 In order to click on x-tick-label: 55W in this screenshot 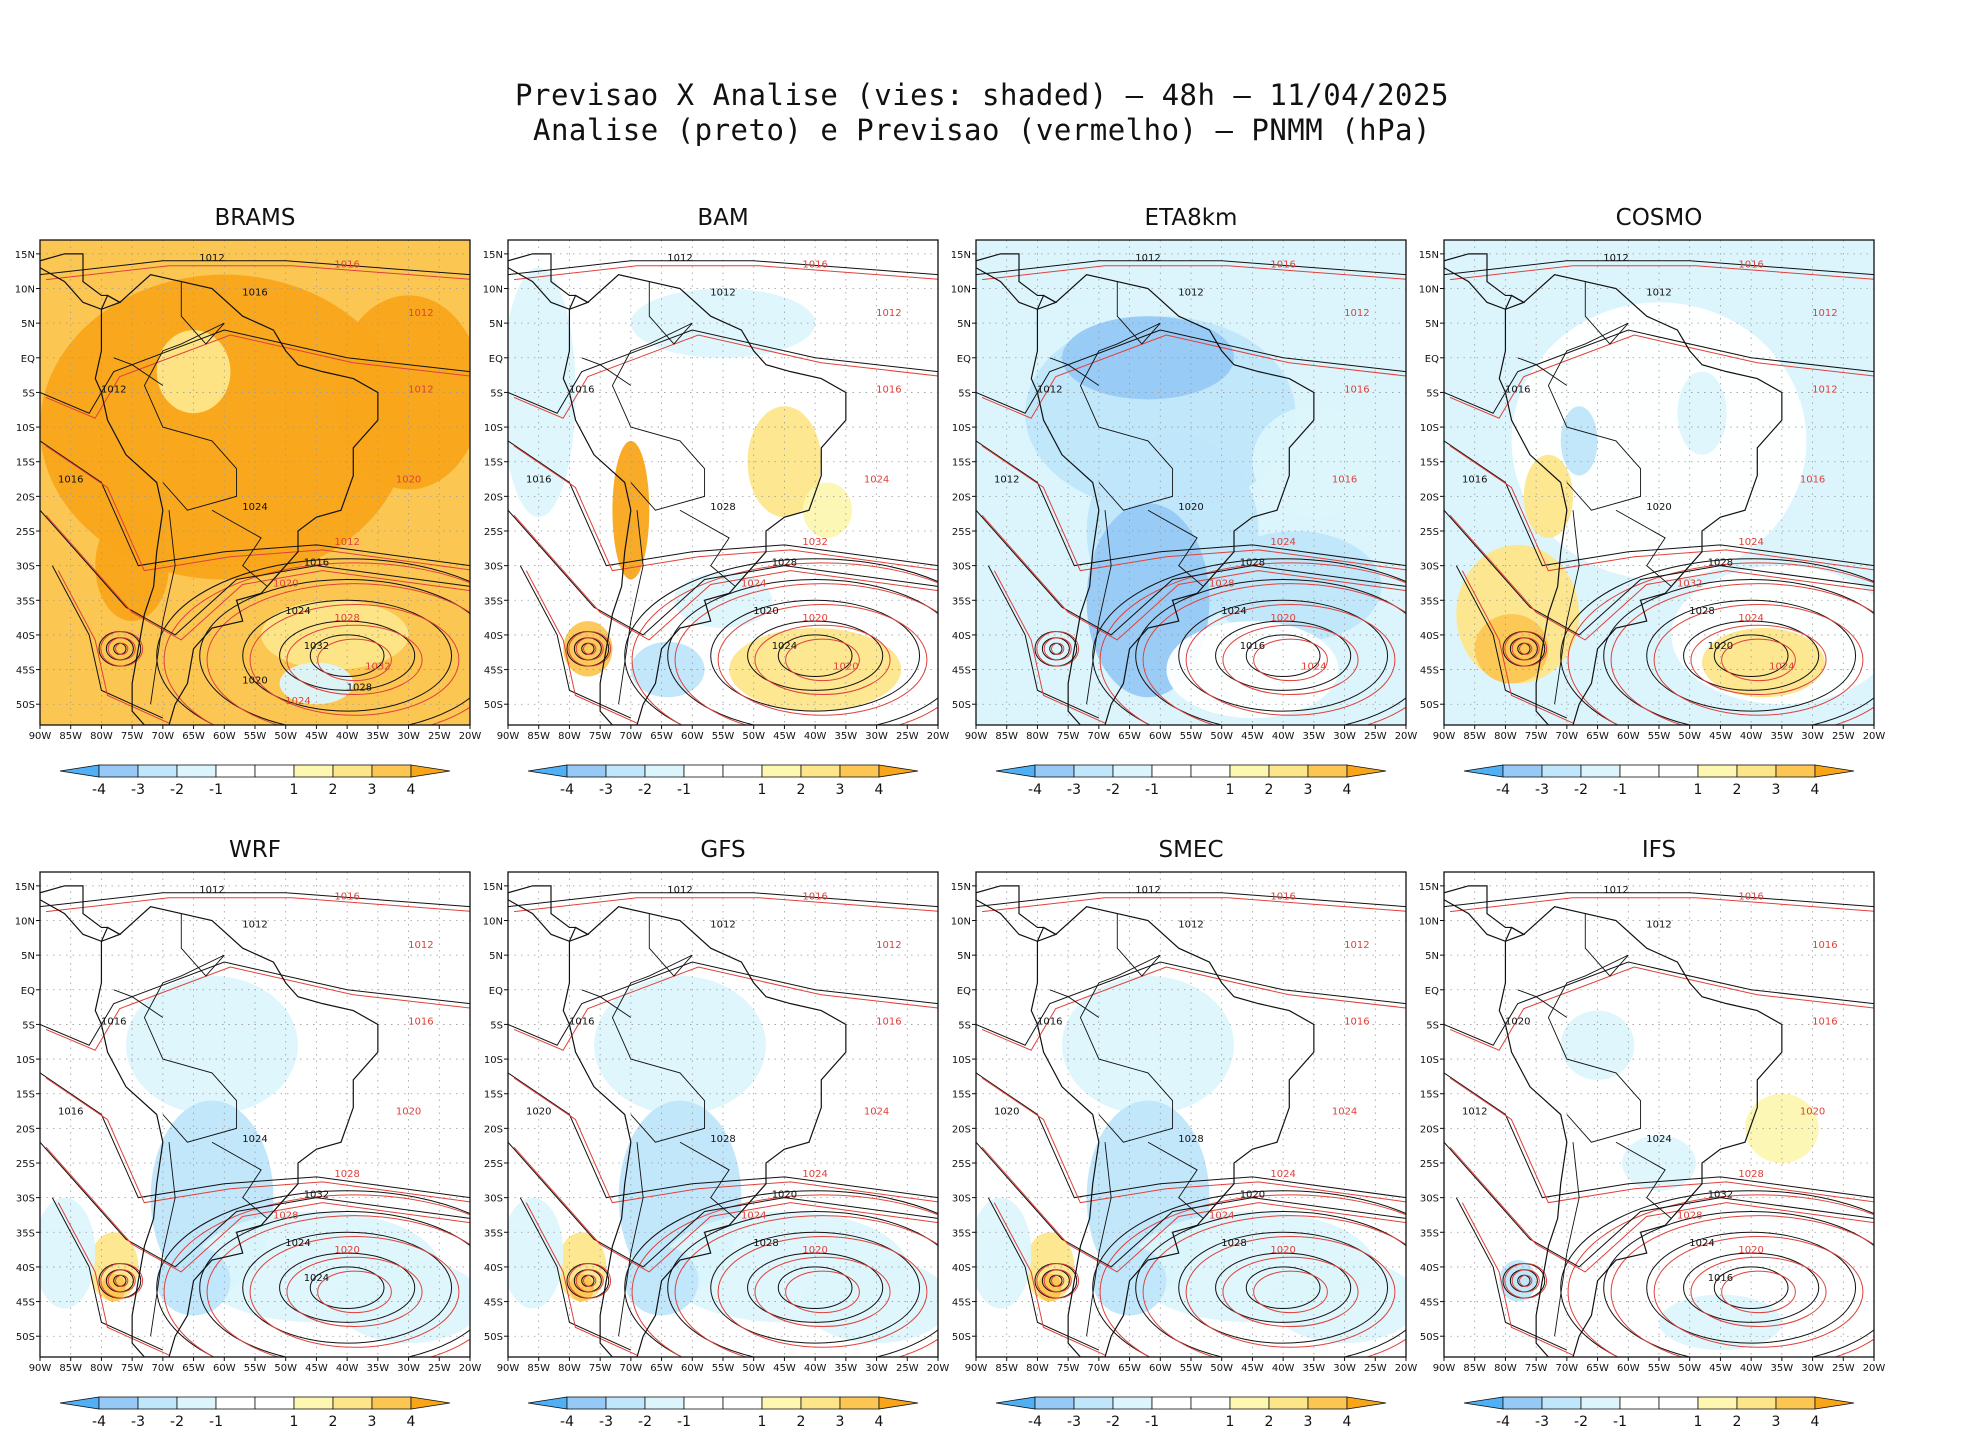, I will do `click(1659, 1368)`.